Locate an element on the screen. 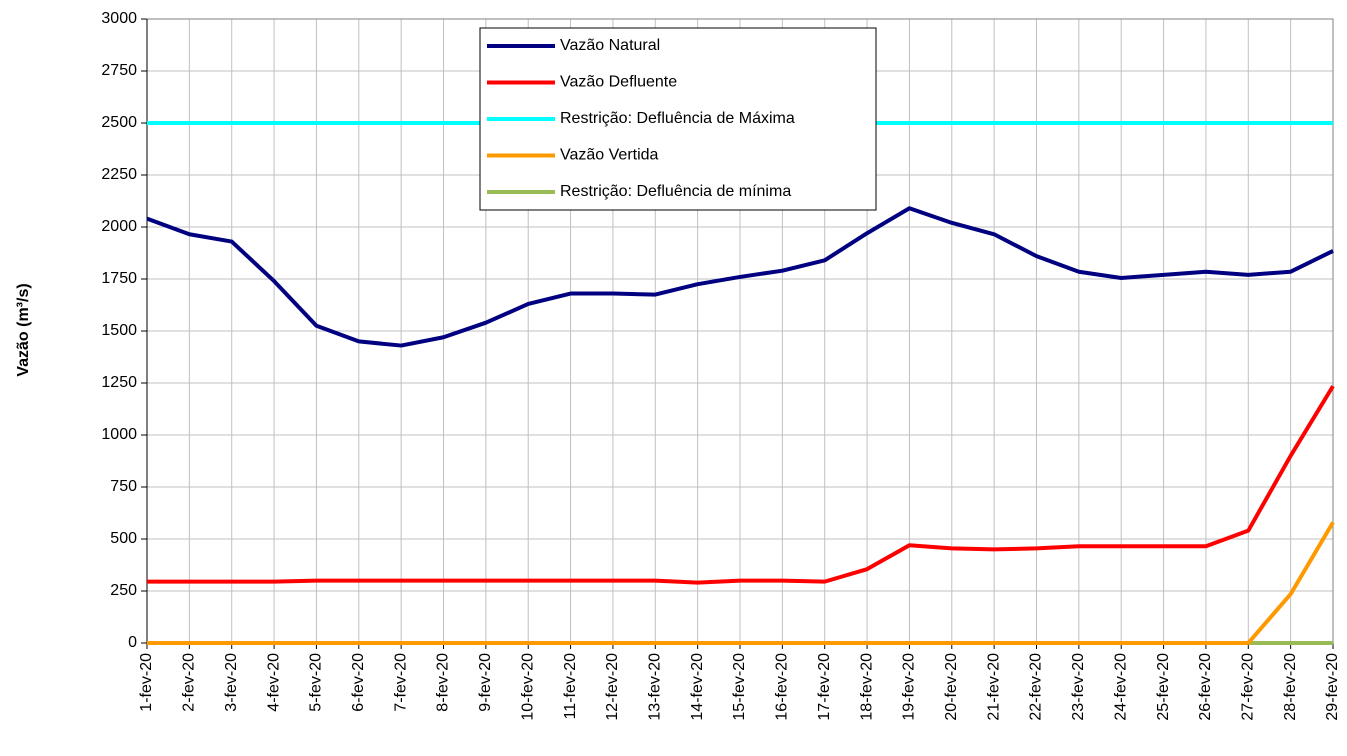 This screenshot has width=1347, height=756. y-axis-label: Vazão (m³/s) is located at coordinates (23, 329).